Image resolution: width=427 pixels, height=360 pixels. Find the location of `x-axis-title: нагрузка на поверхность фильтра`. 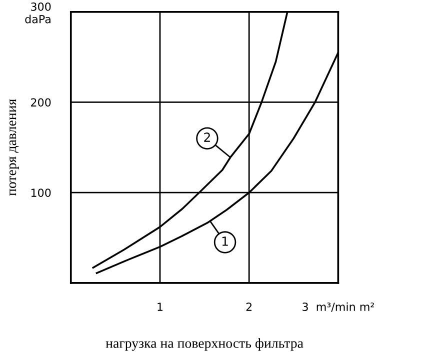

x-axis-title: нагрузка на поверхность фильтра is located at coordinates (205, 344).